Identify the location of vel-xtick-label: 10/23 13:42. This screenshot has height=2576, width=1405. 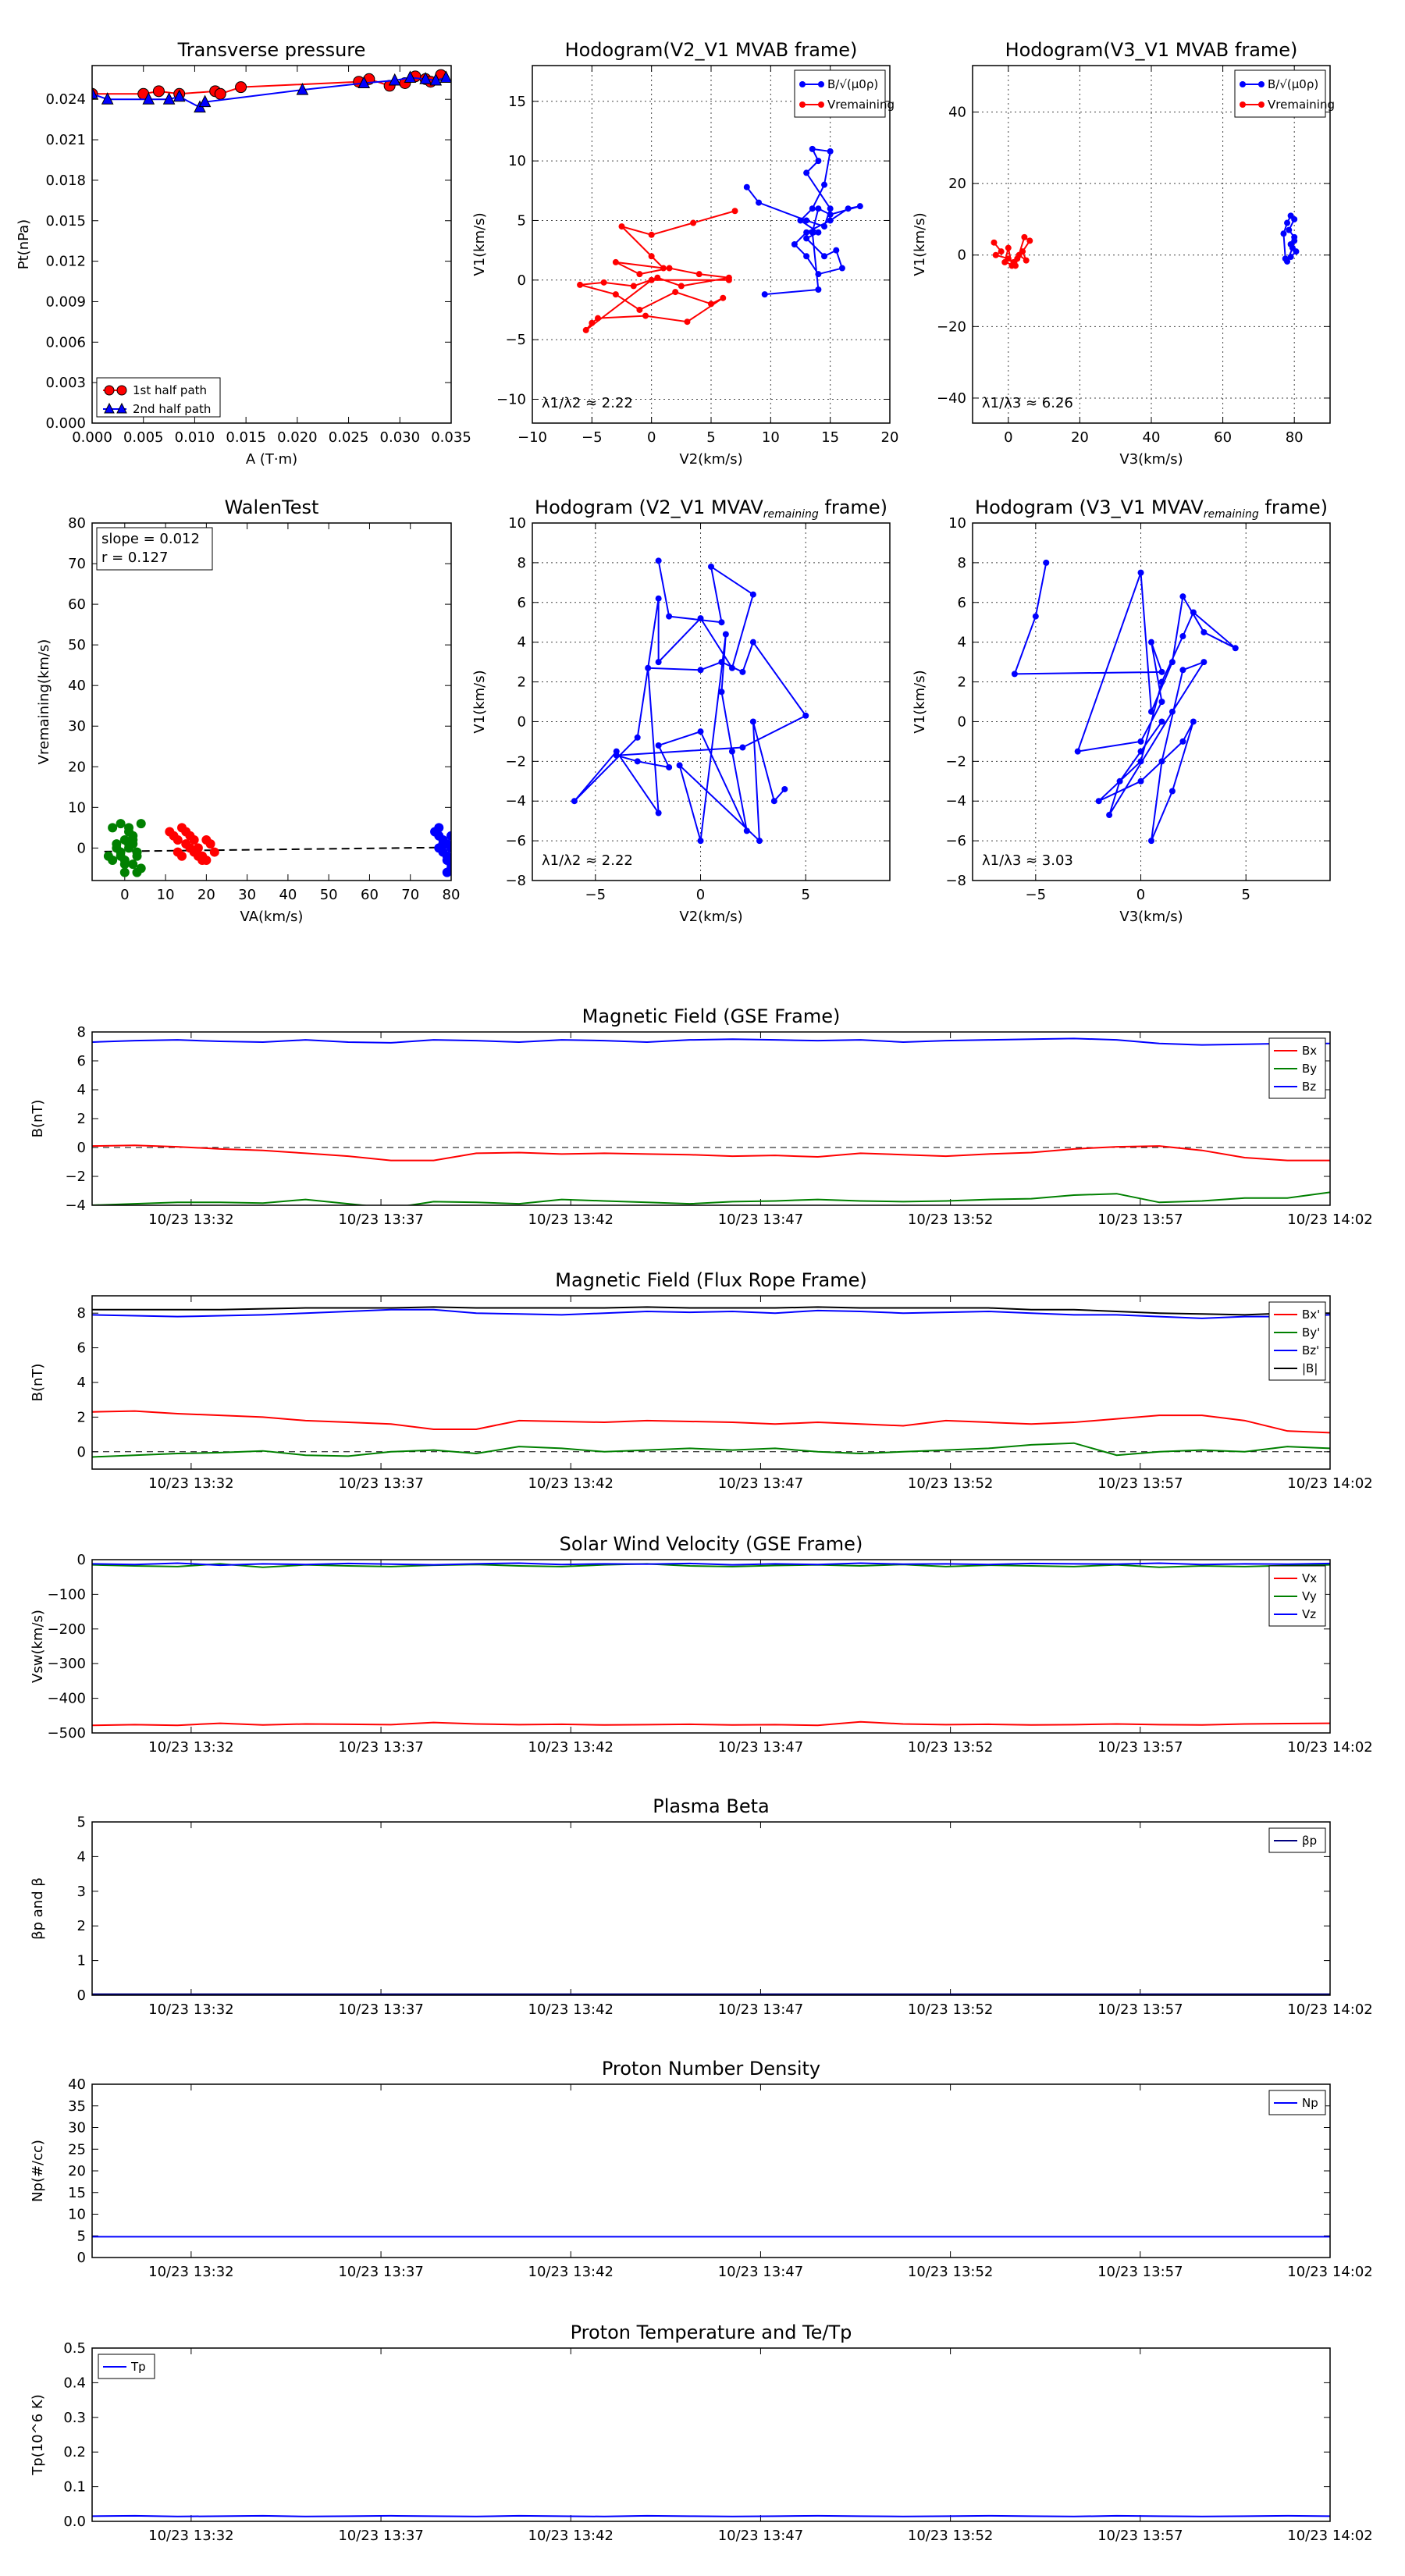
(571, 1747).